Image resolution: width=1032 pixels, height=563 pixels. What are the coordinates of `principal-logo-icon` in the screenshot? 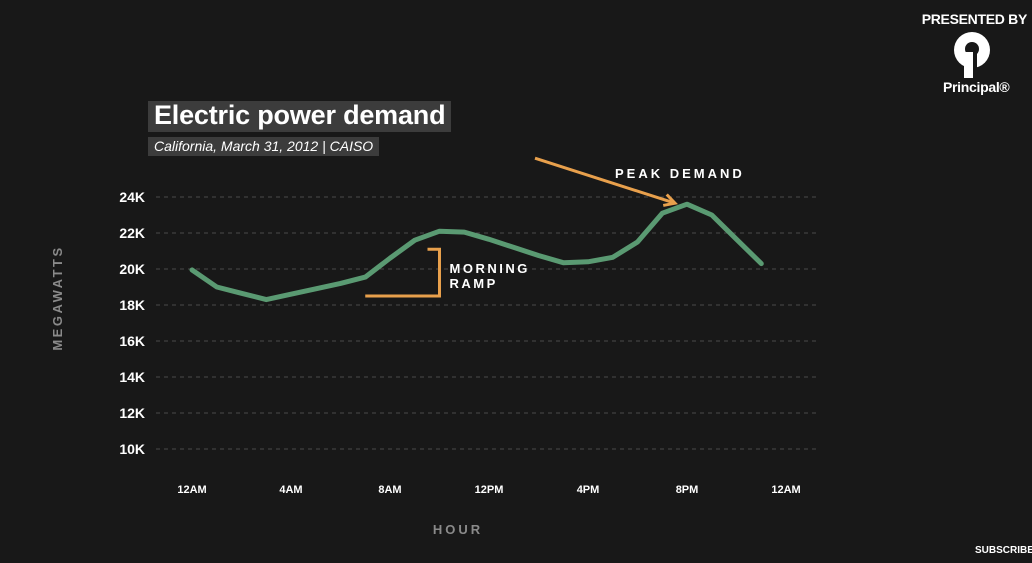 It's located at (972, 55).